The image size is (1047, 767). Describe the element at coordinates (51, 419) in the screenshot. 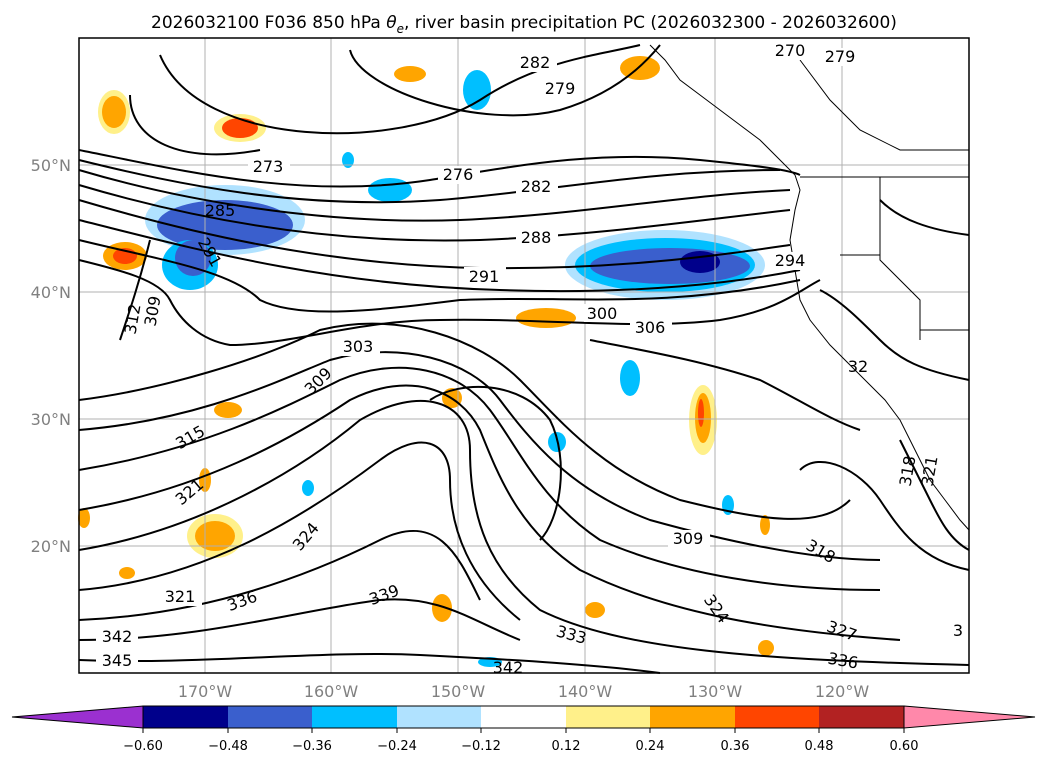

I see `lat-label: 30°N` at that location.